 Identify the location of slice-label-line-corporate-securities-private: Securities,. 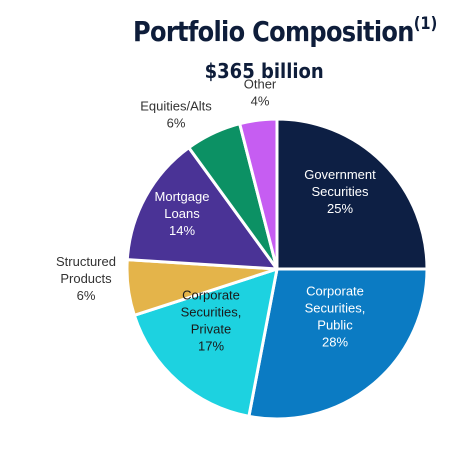
(211, 312).